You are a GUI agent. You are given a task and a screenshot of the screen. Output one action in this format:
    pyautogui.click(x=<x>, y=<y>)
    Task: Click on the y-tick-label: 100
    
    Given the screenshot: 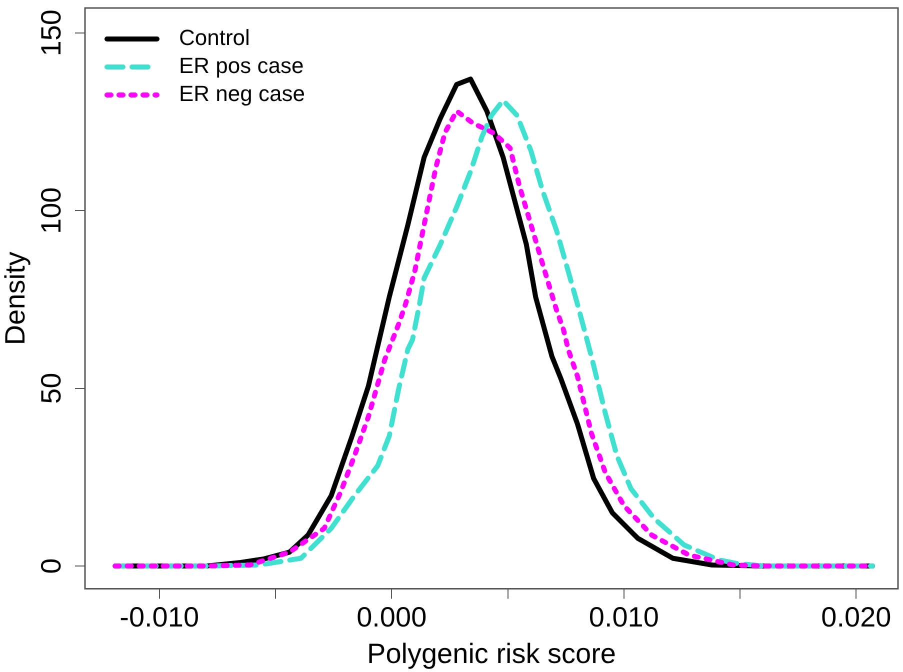 What is the action you would take?
    pyautogui.click(x=51, y=210)
    